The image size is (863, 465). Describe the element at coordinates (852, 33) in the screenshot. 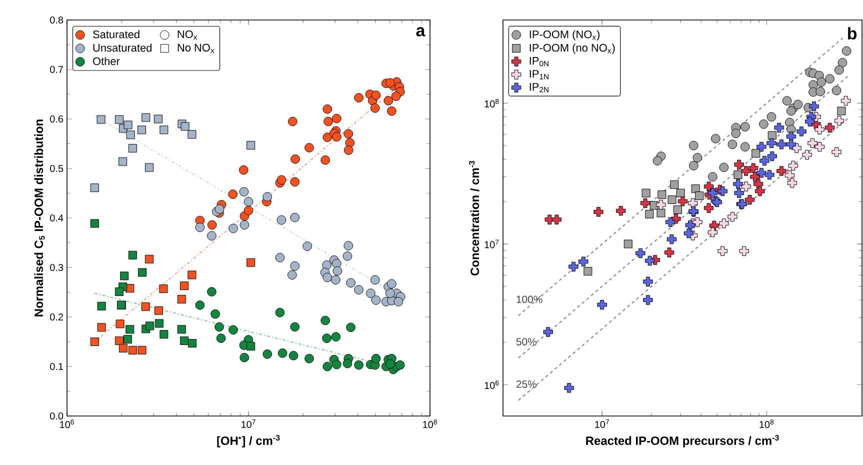

I see `annotation: b` at that location.